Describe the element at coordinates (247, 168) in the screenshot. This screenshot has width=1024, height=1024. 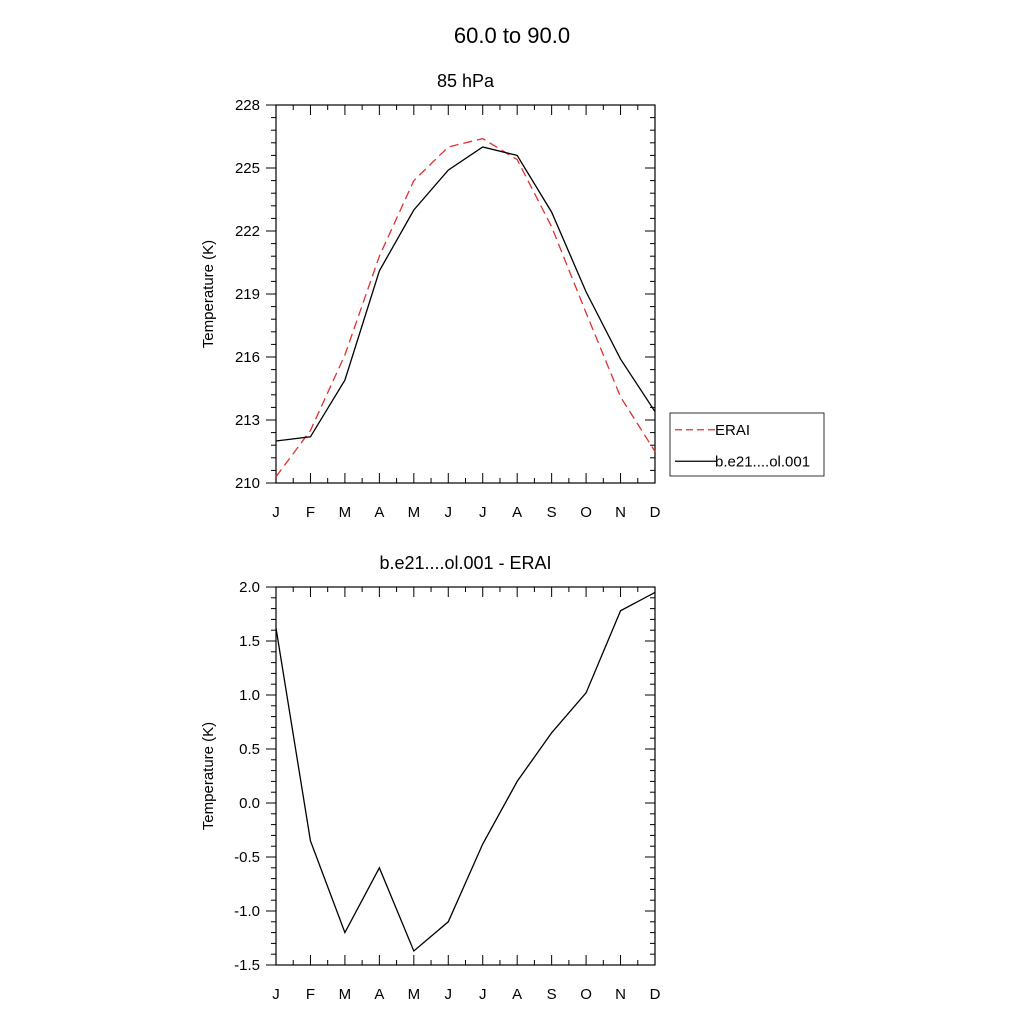
I see `y-tick-label: 225` at that location.